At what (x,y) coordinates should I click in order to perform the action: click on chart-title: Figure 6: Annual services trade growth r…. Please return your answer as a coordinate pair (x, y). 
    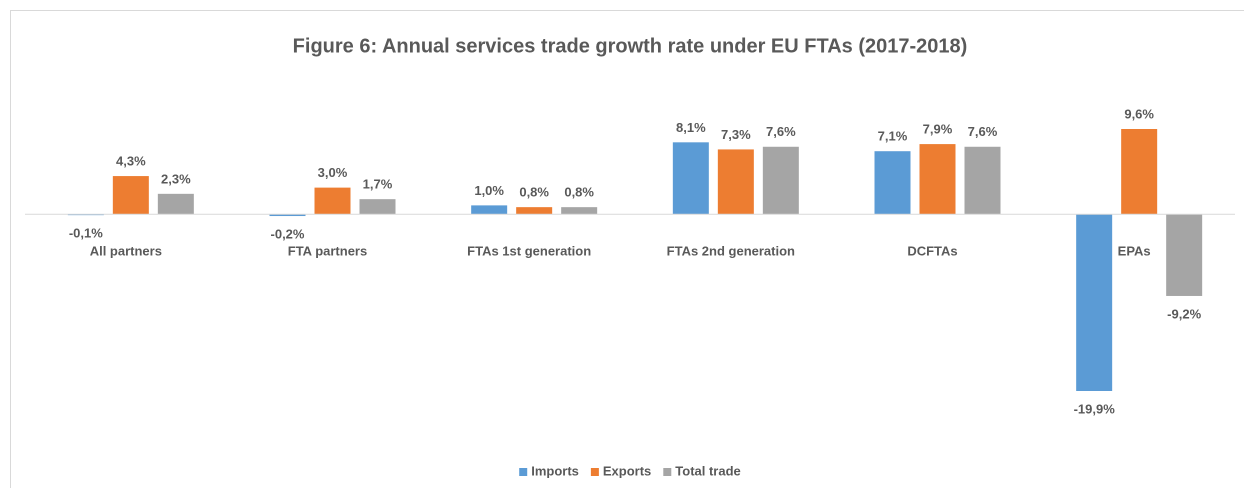
    Looking at the image, I should click on (630, 46).